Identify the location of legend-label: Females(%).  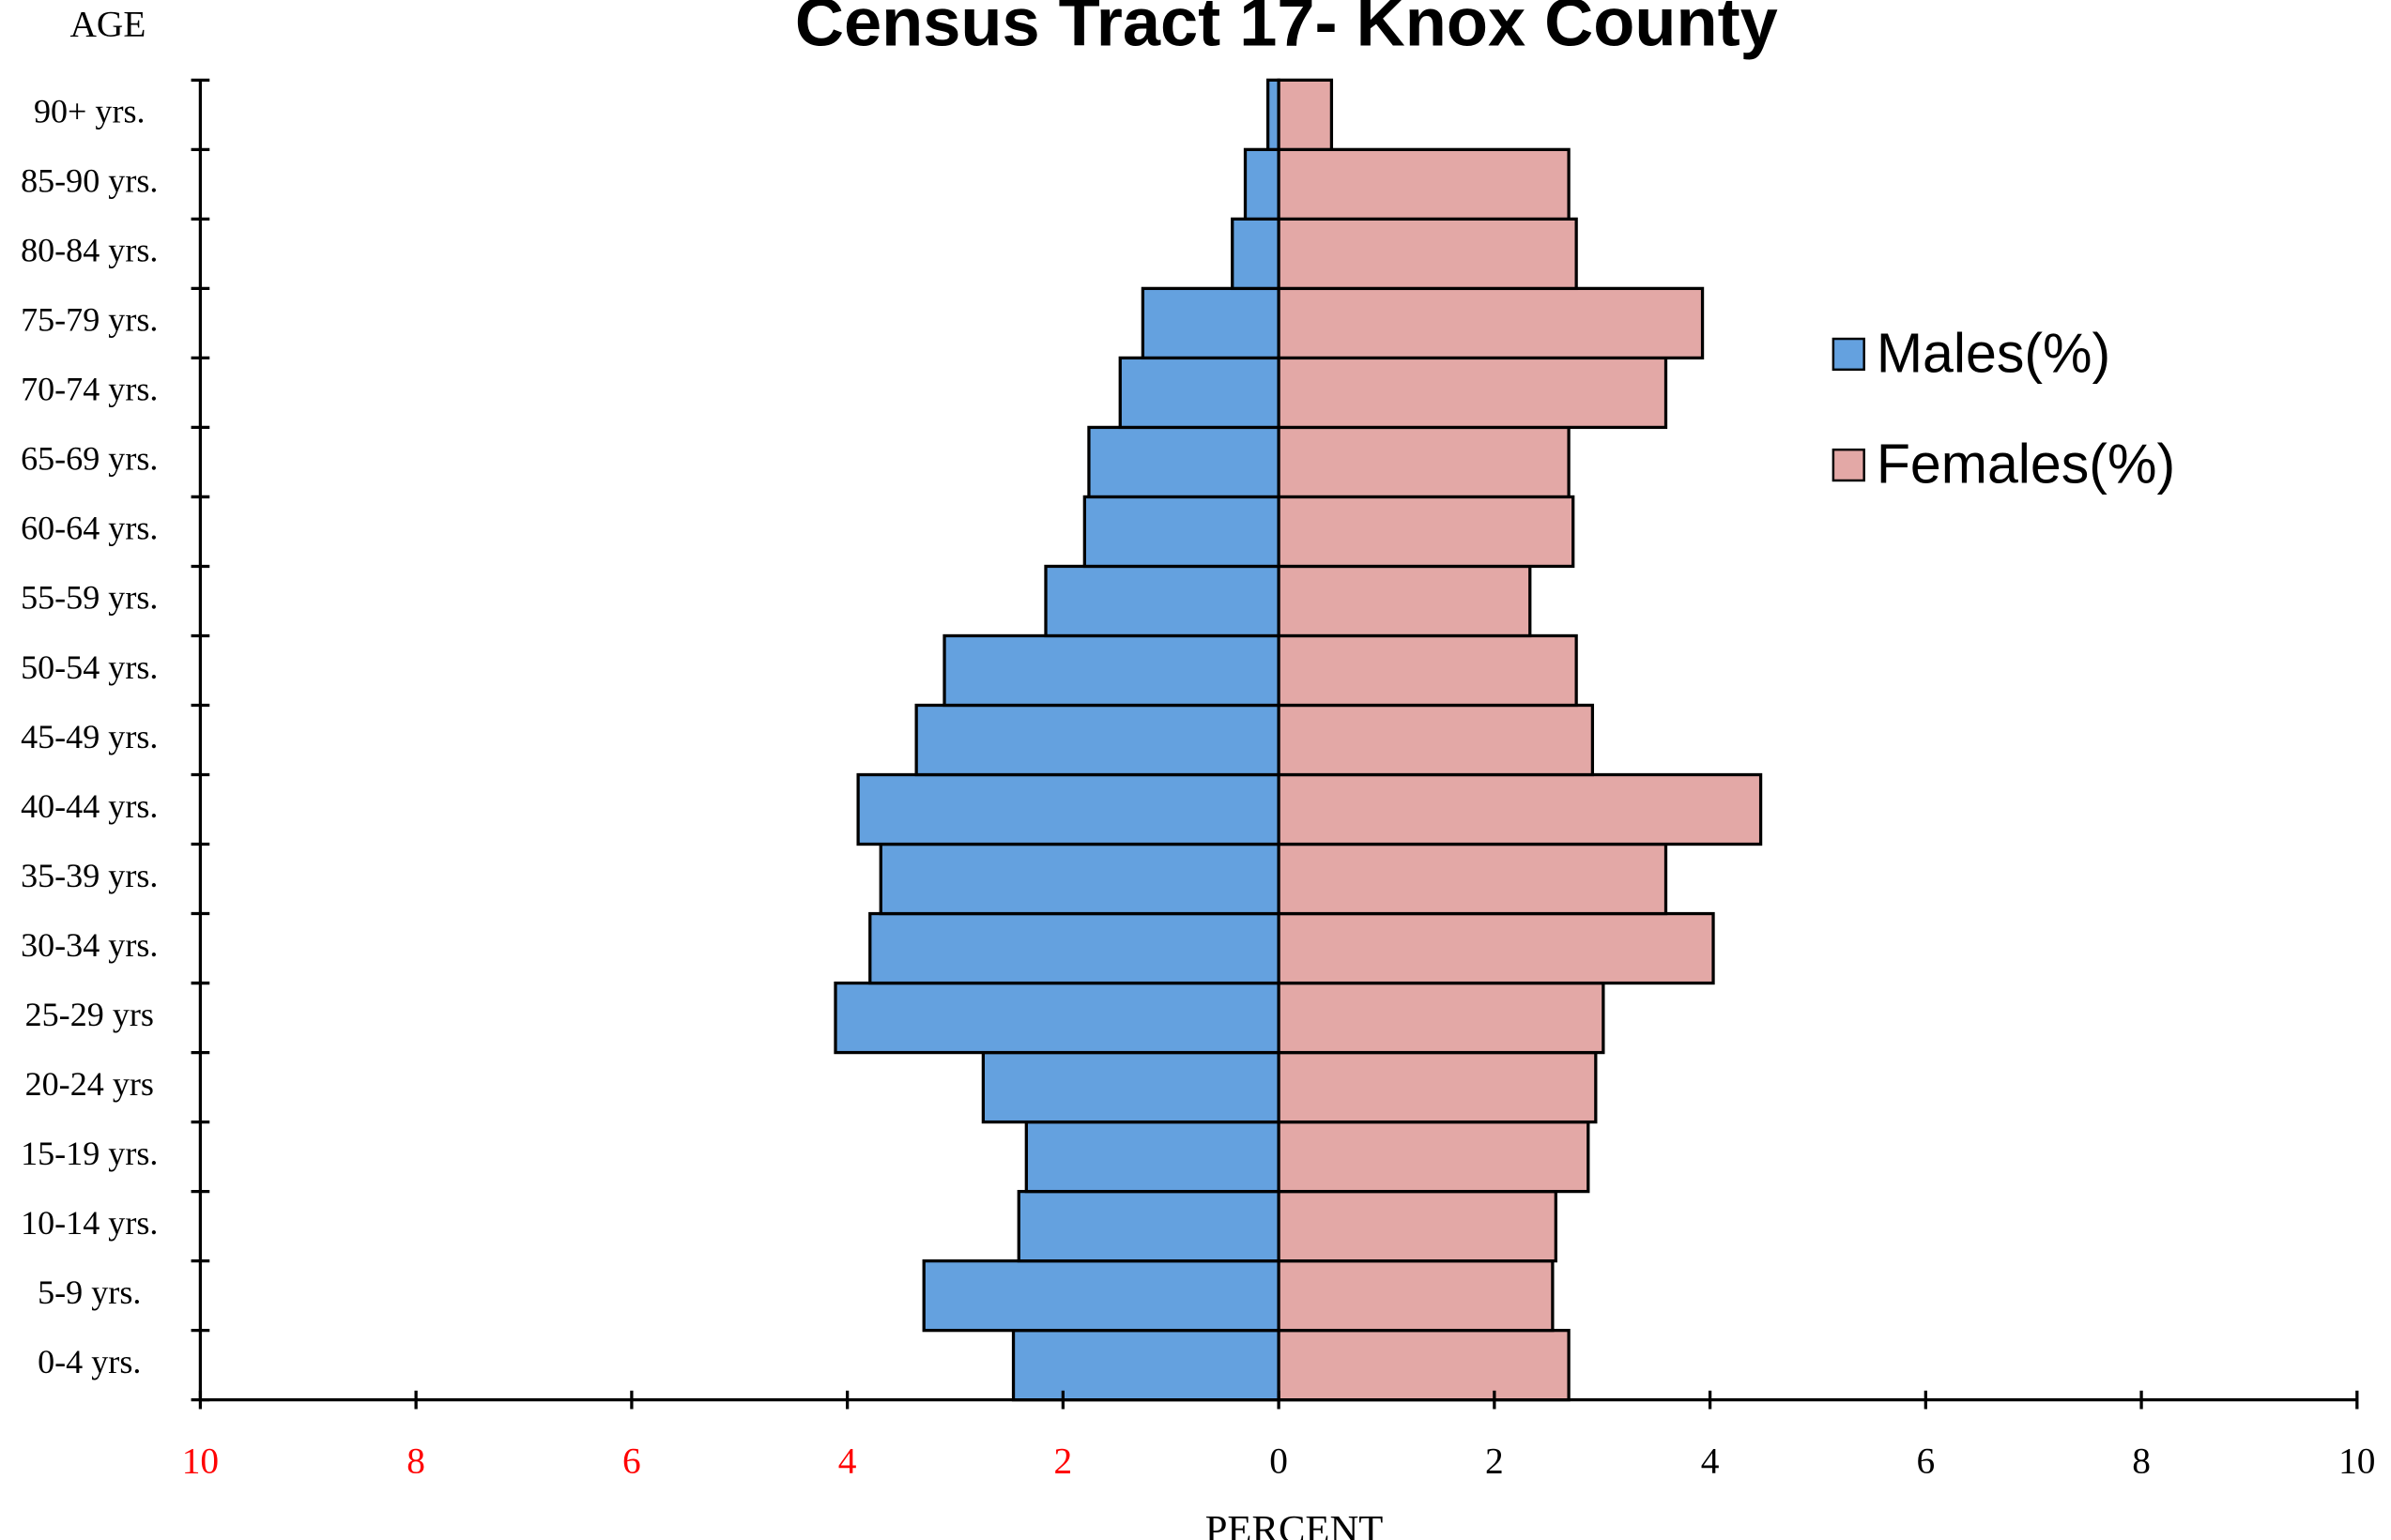
(2026, 464).